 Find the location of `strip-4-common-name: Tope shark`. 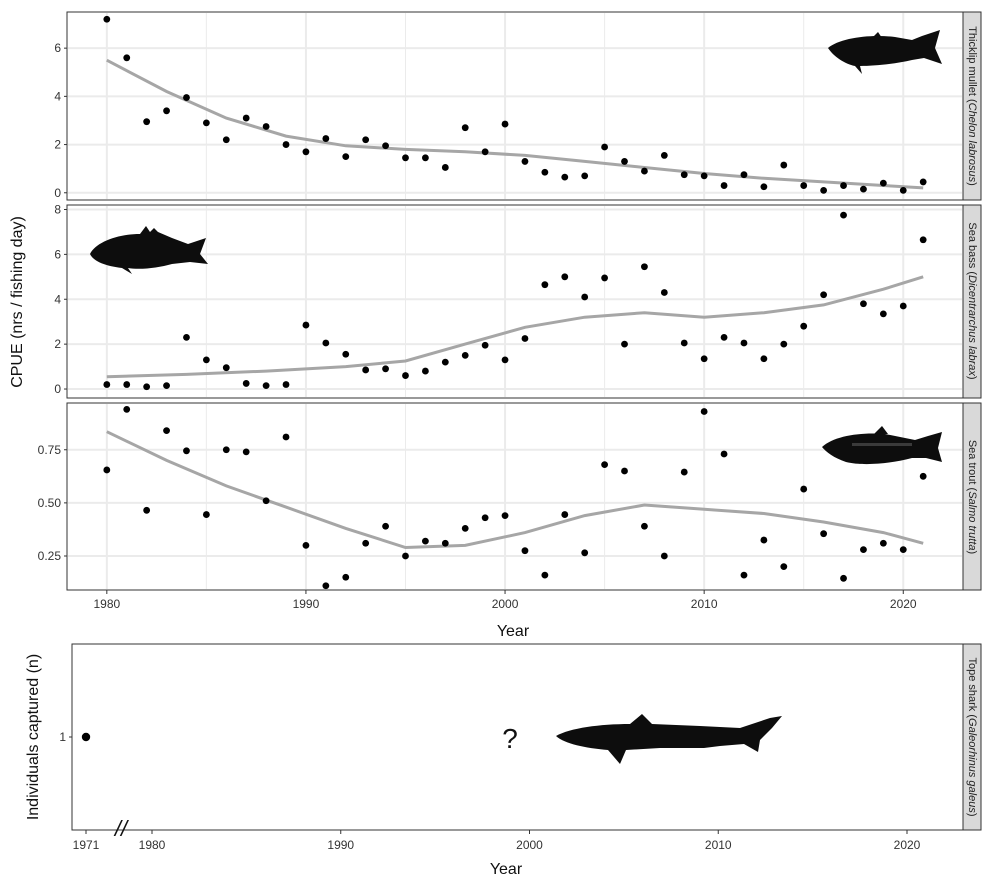

strip-4-common-name: Tope shark is located at coordinates (972, 684).